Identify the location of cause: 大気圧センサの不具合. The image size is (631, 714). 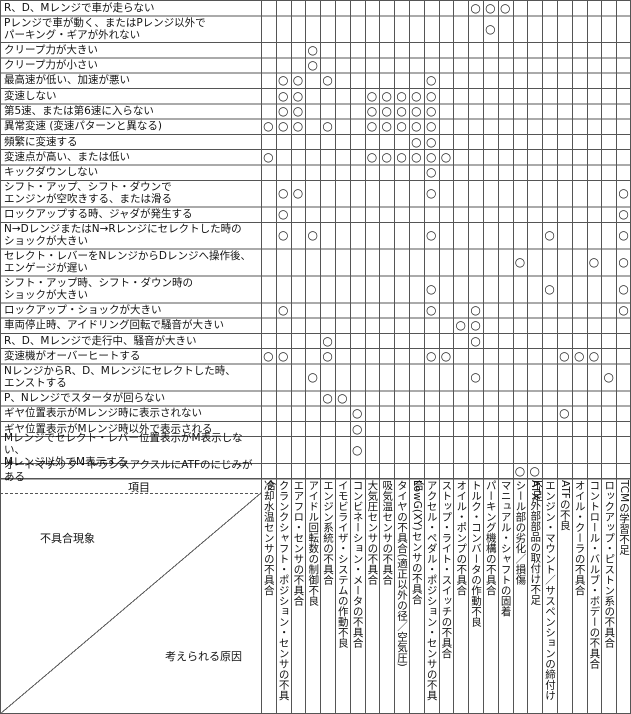
(372, 532).